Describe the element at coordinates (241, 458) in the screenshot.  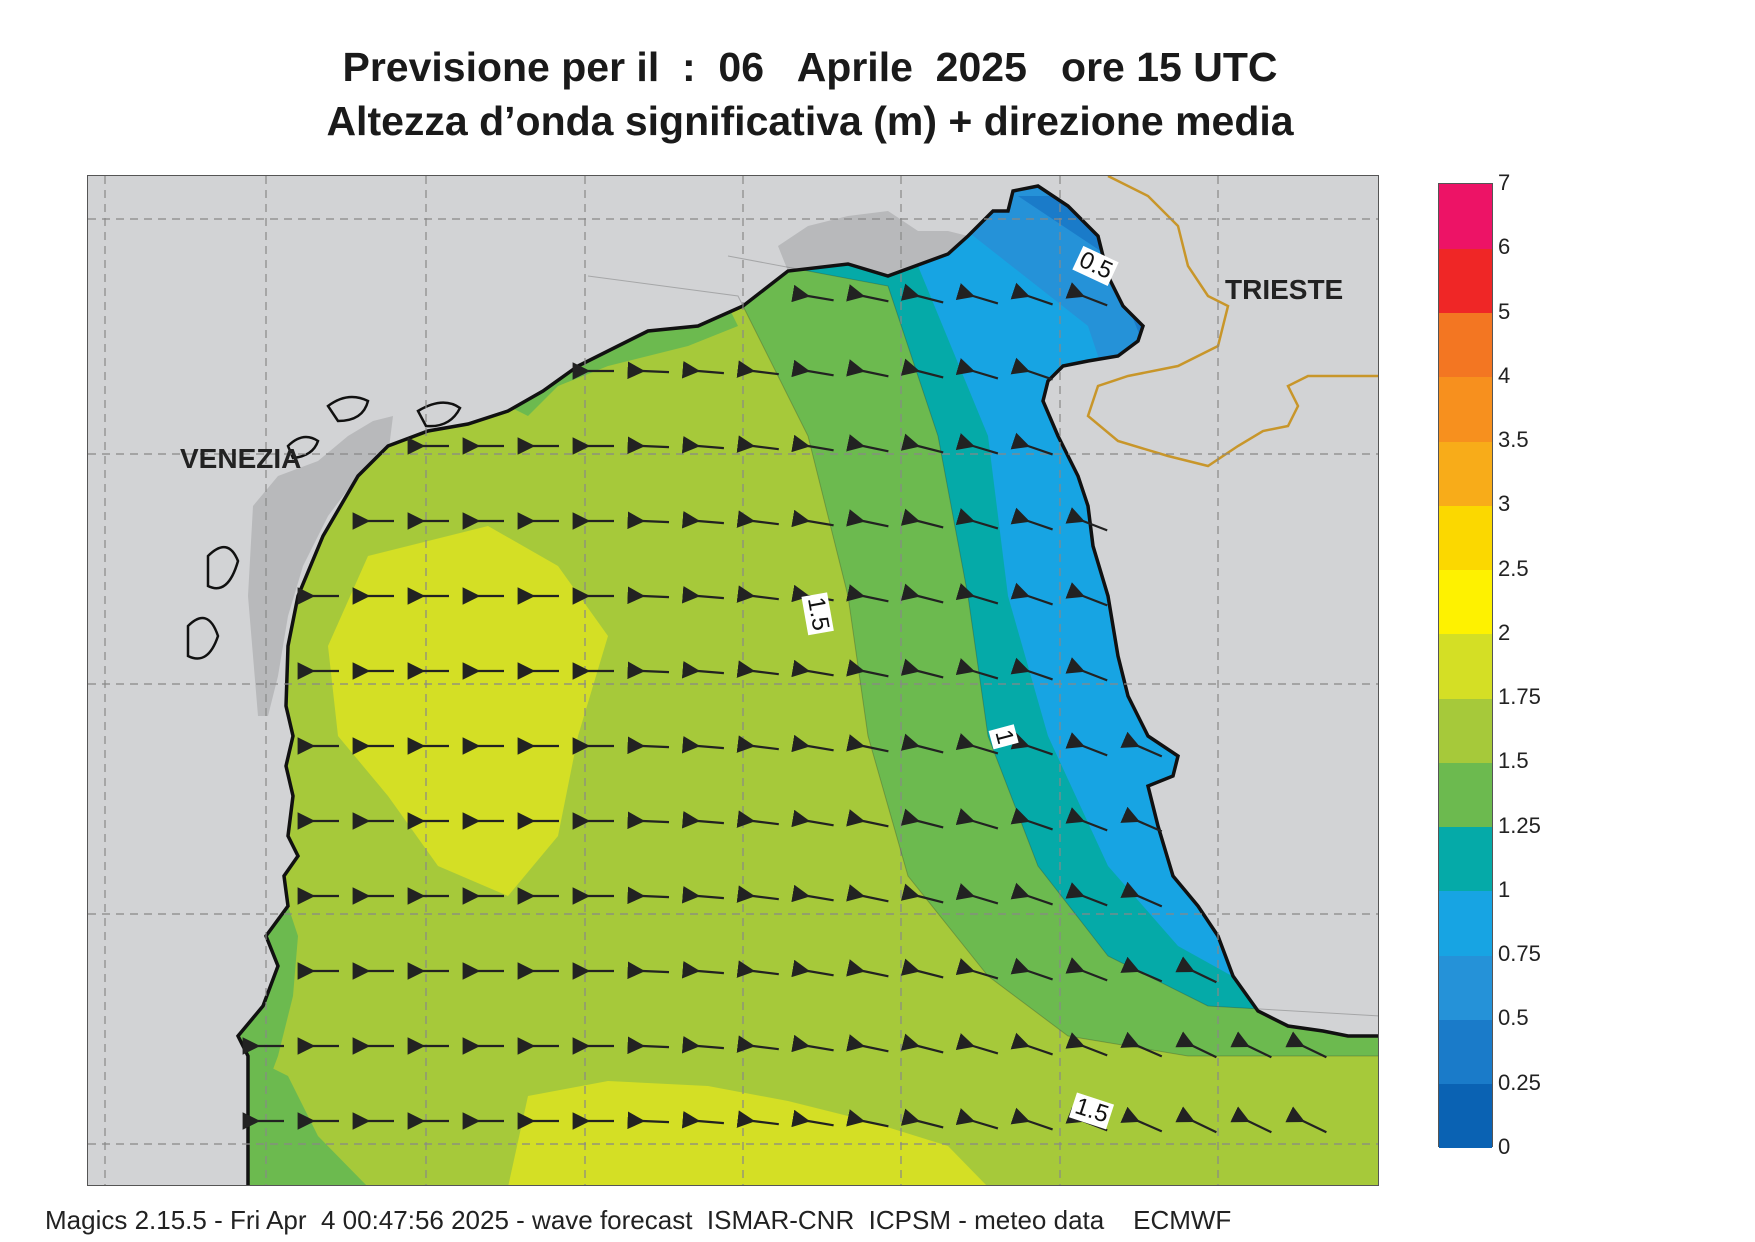
I see `city-label-venezia: VENEZIA` at that location.